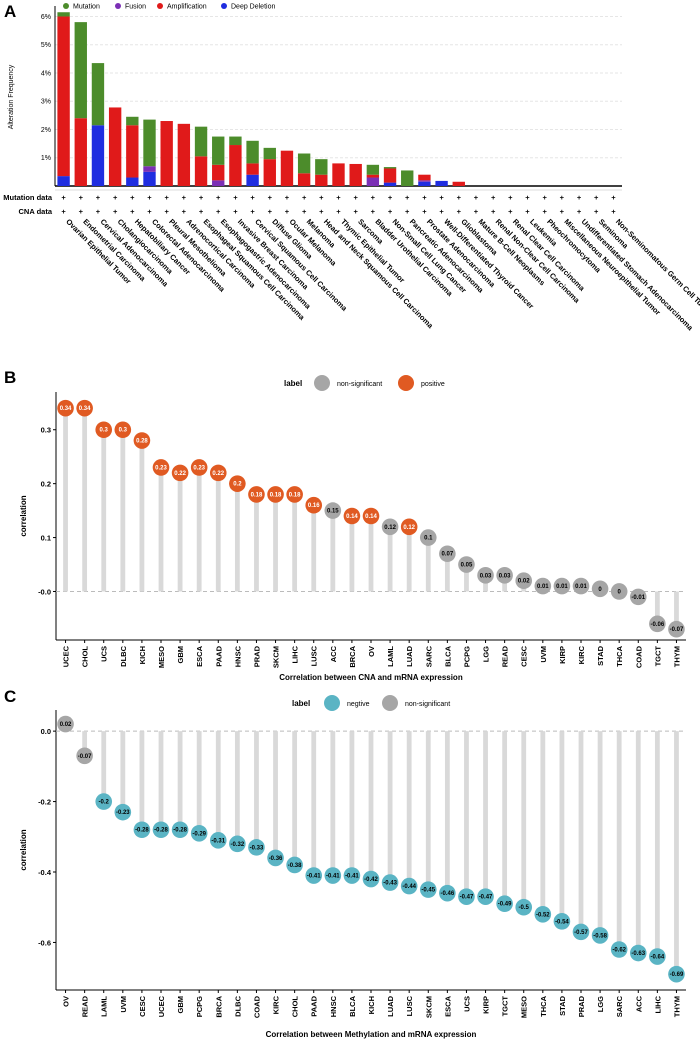 This screenshot has height=1042, width=700. What do you see at coordinates (314, 1005) in the screenshot?
I see `x-tick-label-c-paad: PAAD` at bounding box center [314, 1005].